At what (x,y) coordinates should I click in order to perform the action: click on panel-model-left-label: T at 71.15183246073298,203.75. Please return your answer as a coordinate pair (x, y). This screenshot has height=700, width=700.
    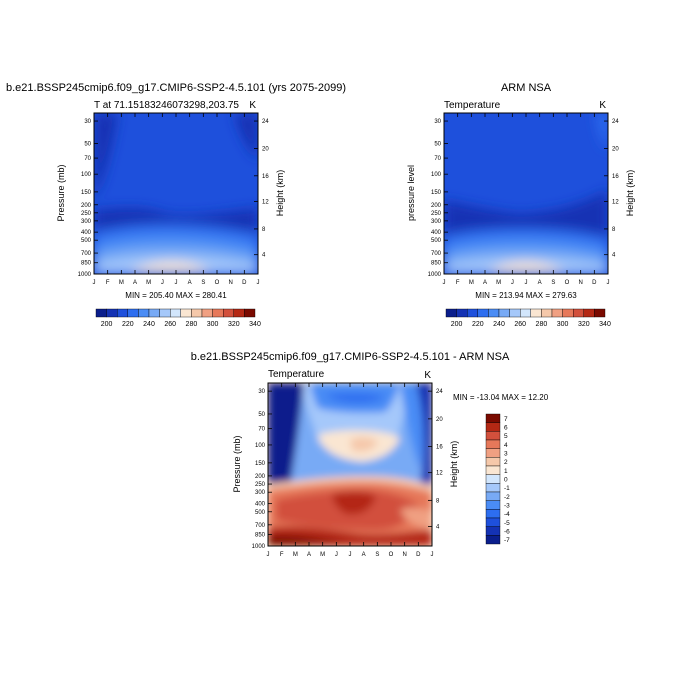
    Looking at the image, I should click on (166, 105).